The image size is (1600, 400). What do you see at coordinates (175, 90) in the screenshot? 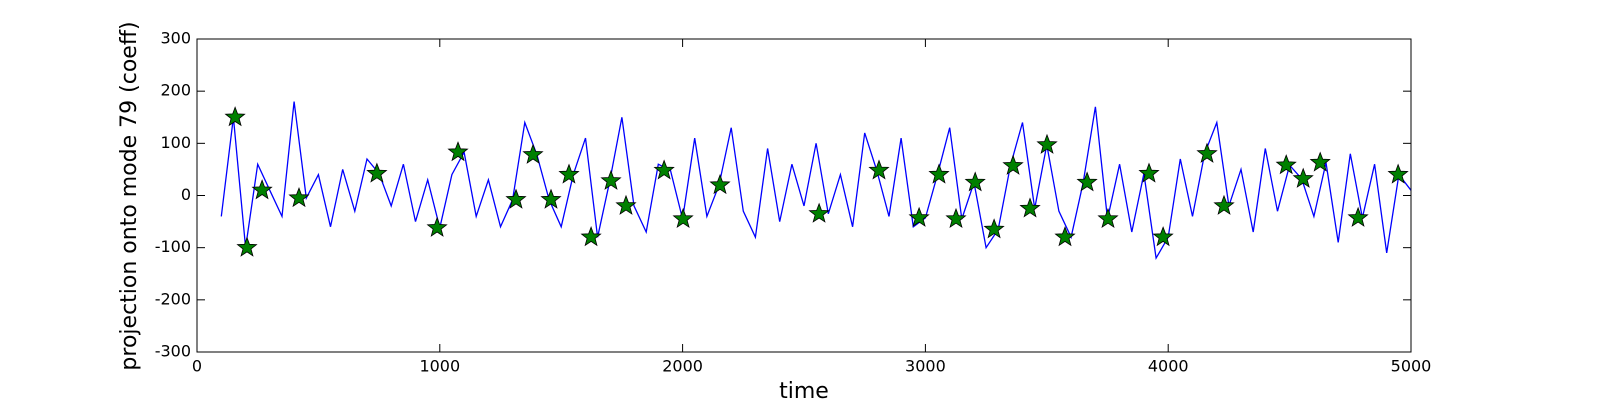
I see `y-tick-label: 200` at bounding box center [175, 90].